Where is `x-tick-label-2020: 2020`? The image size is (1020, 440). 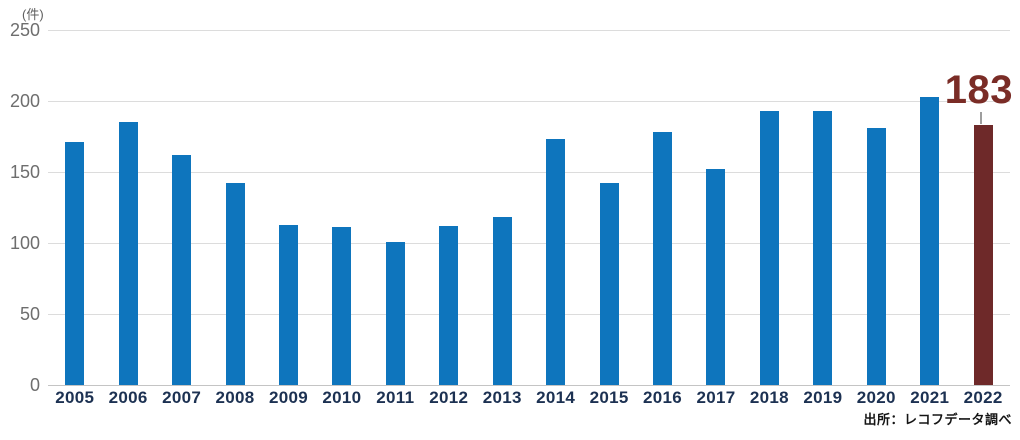
x-tick-label-2020: 2020 is located at coordinates (876, 397).